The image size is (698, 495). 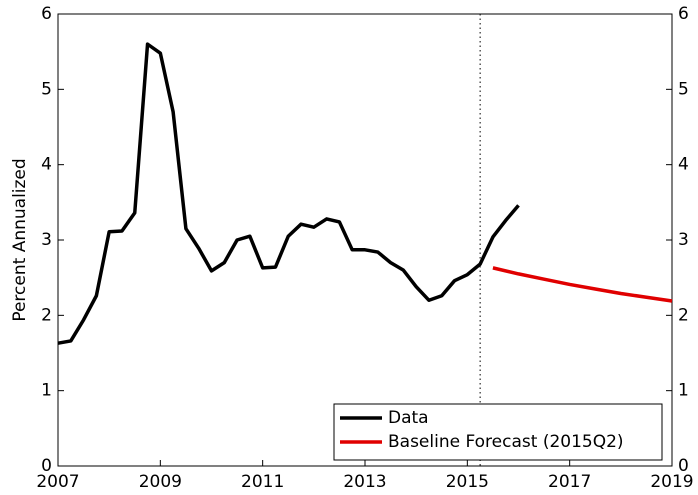 I want to click on x-tick-label: 2007, so click(x=57, y=482).